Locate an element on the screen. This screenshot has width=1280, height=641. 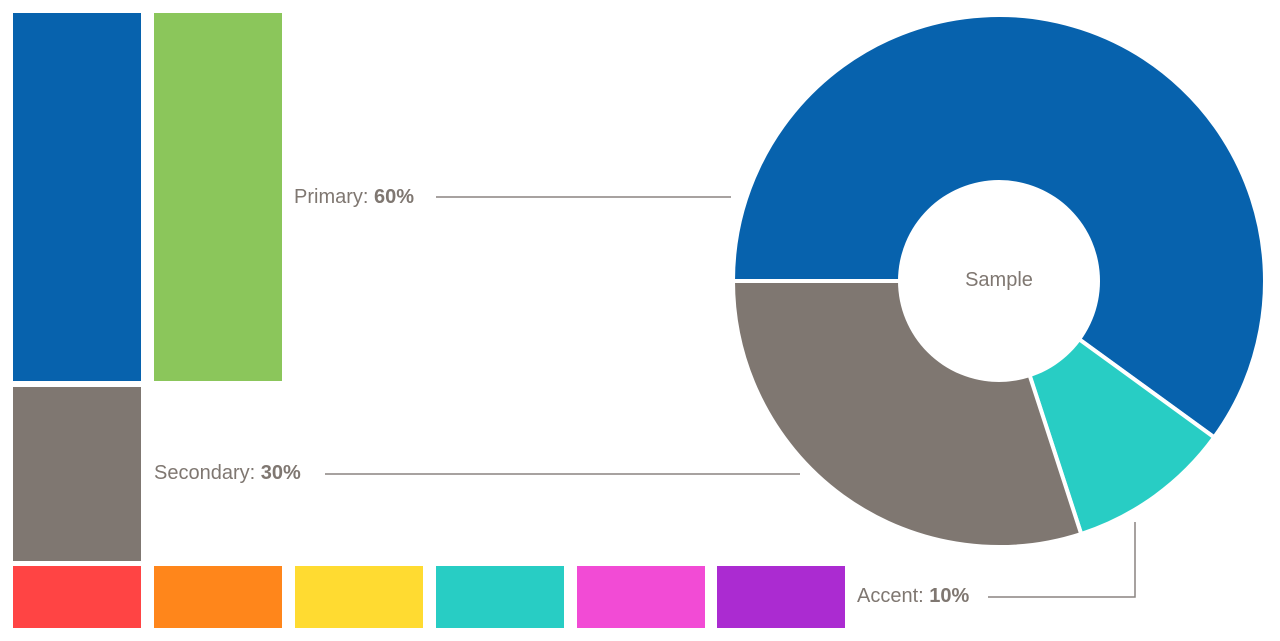
secondary-green-swatch is located at coordinates (218, 197).